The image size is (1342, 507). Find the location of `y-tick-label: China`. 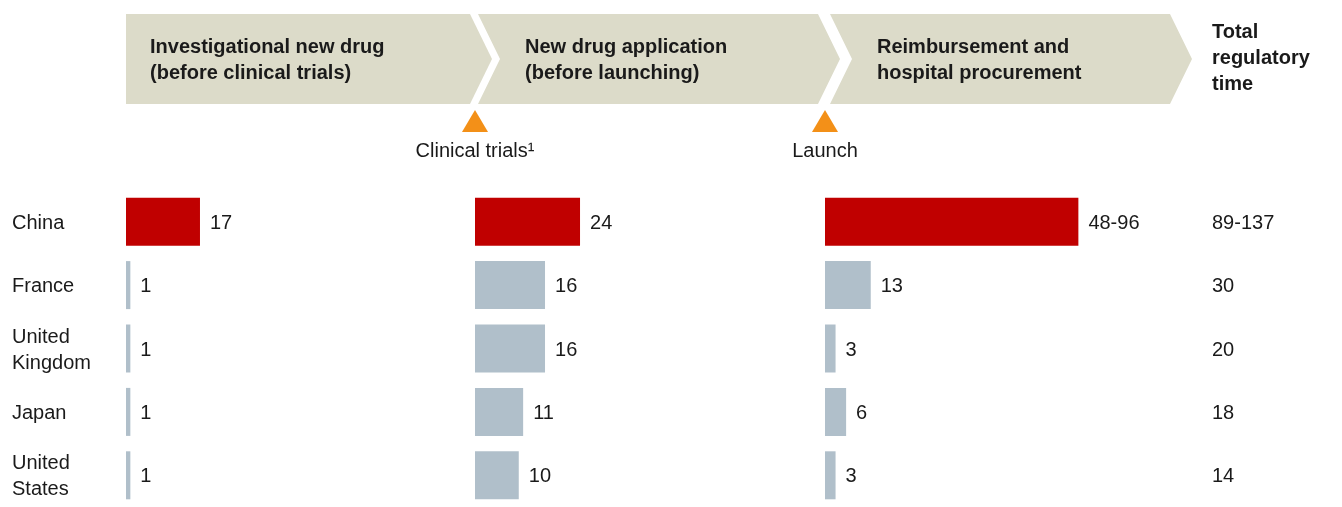

y-tick-label: China is located at coordinates (39, 221).